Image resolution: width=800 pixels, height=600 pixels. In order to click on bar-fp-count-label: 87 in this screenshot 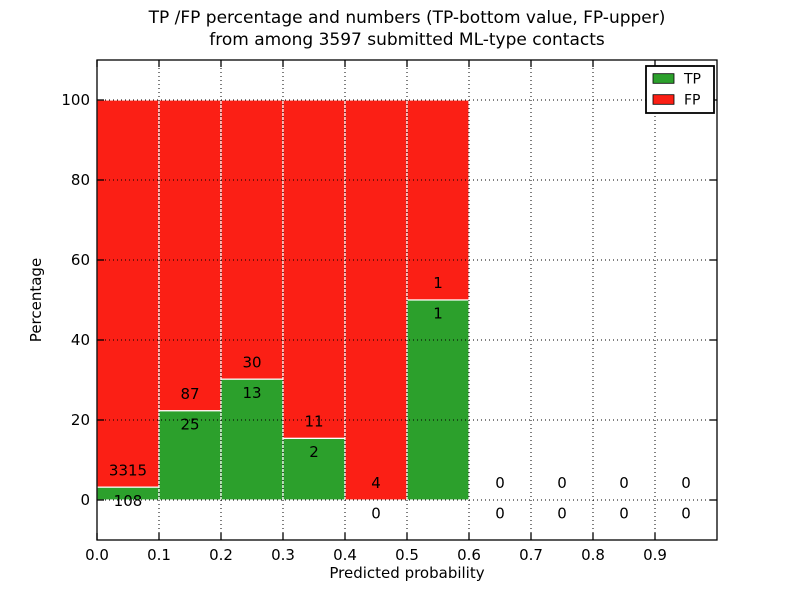, I will do `click(189, 394)`.